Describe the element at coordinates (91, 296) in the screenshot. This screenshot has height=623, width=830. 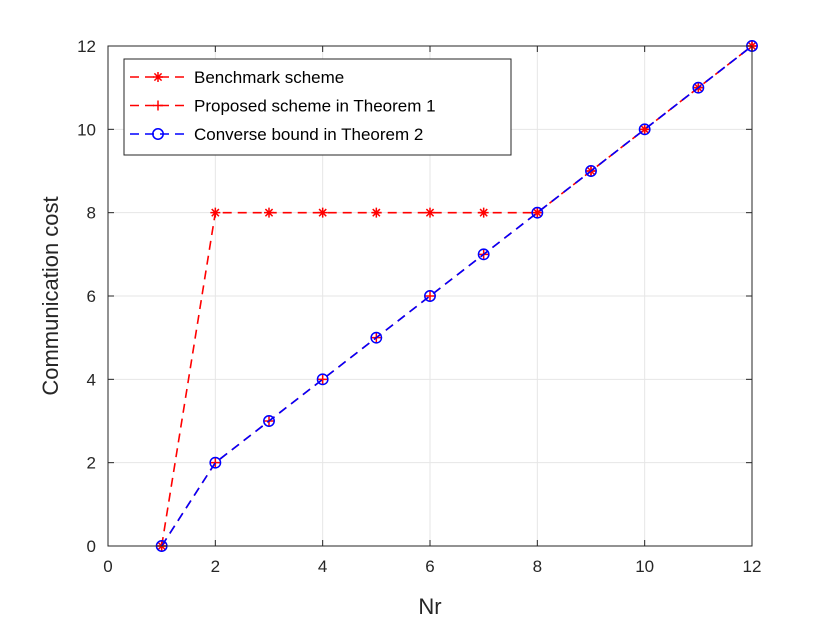
I see `y-tick-label: 6` at that location.